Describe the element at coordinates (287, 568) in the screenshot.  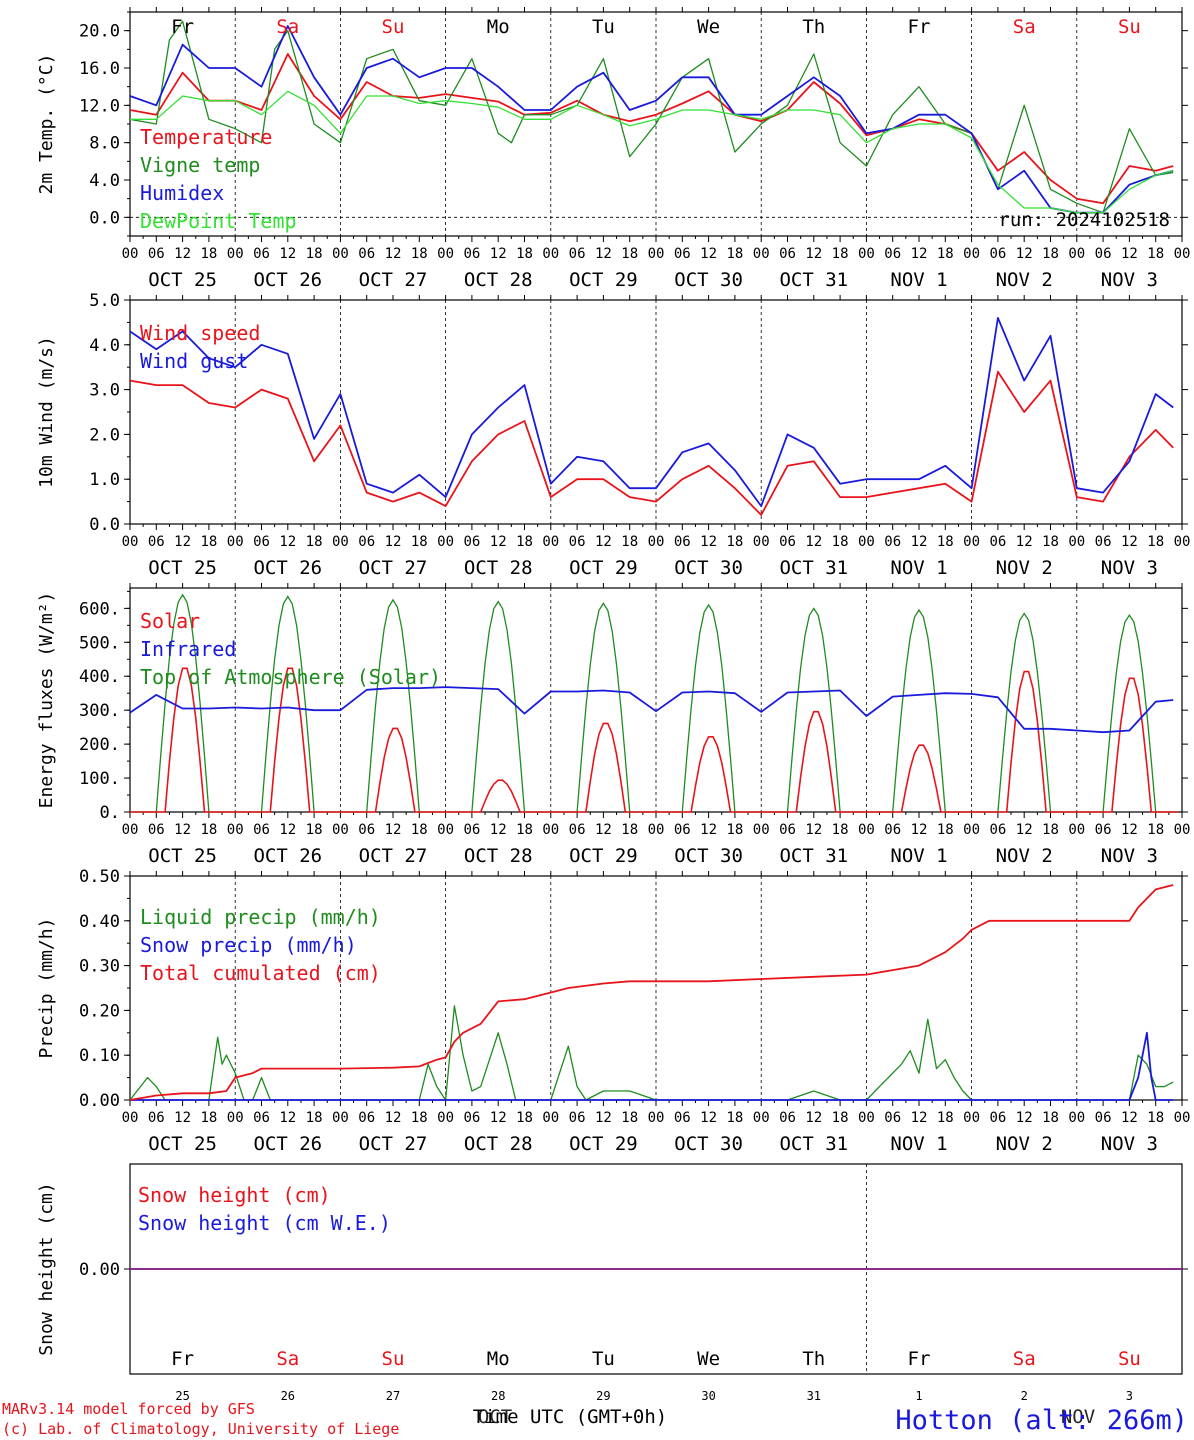
I see `x-date-label: OCT 26` at that location.